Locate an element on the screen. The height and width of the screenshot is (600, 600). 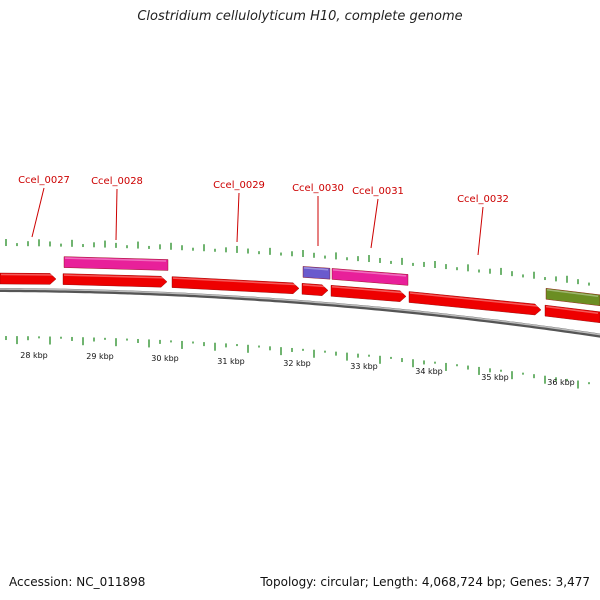
backbone-line is located at coordinates (300, 313).